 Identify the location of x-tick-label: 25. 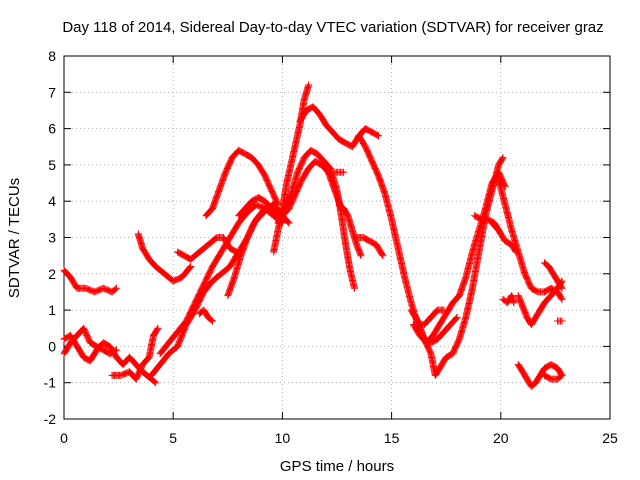
(610, 438).